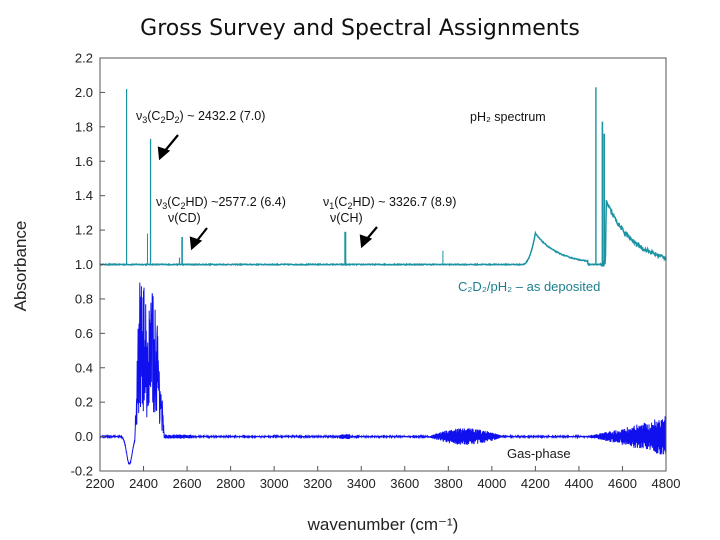 This screenshot has width=720, height=540. I want to click on annotation-v-cd: ν(CD), so click(184, 218).